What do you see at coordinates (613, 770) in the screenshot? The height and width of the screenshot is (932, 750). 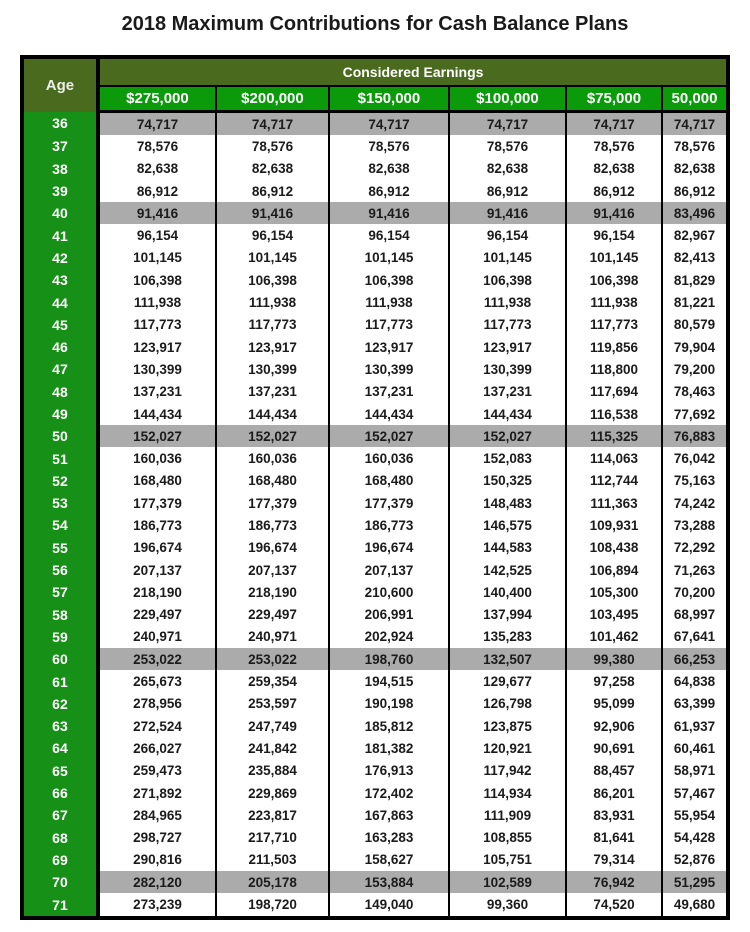 I see `value-cell: 88,457` at bounding box center [613, 770].